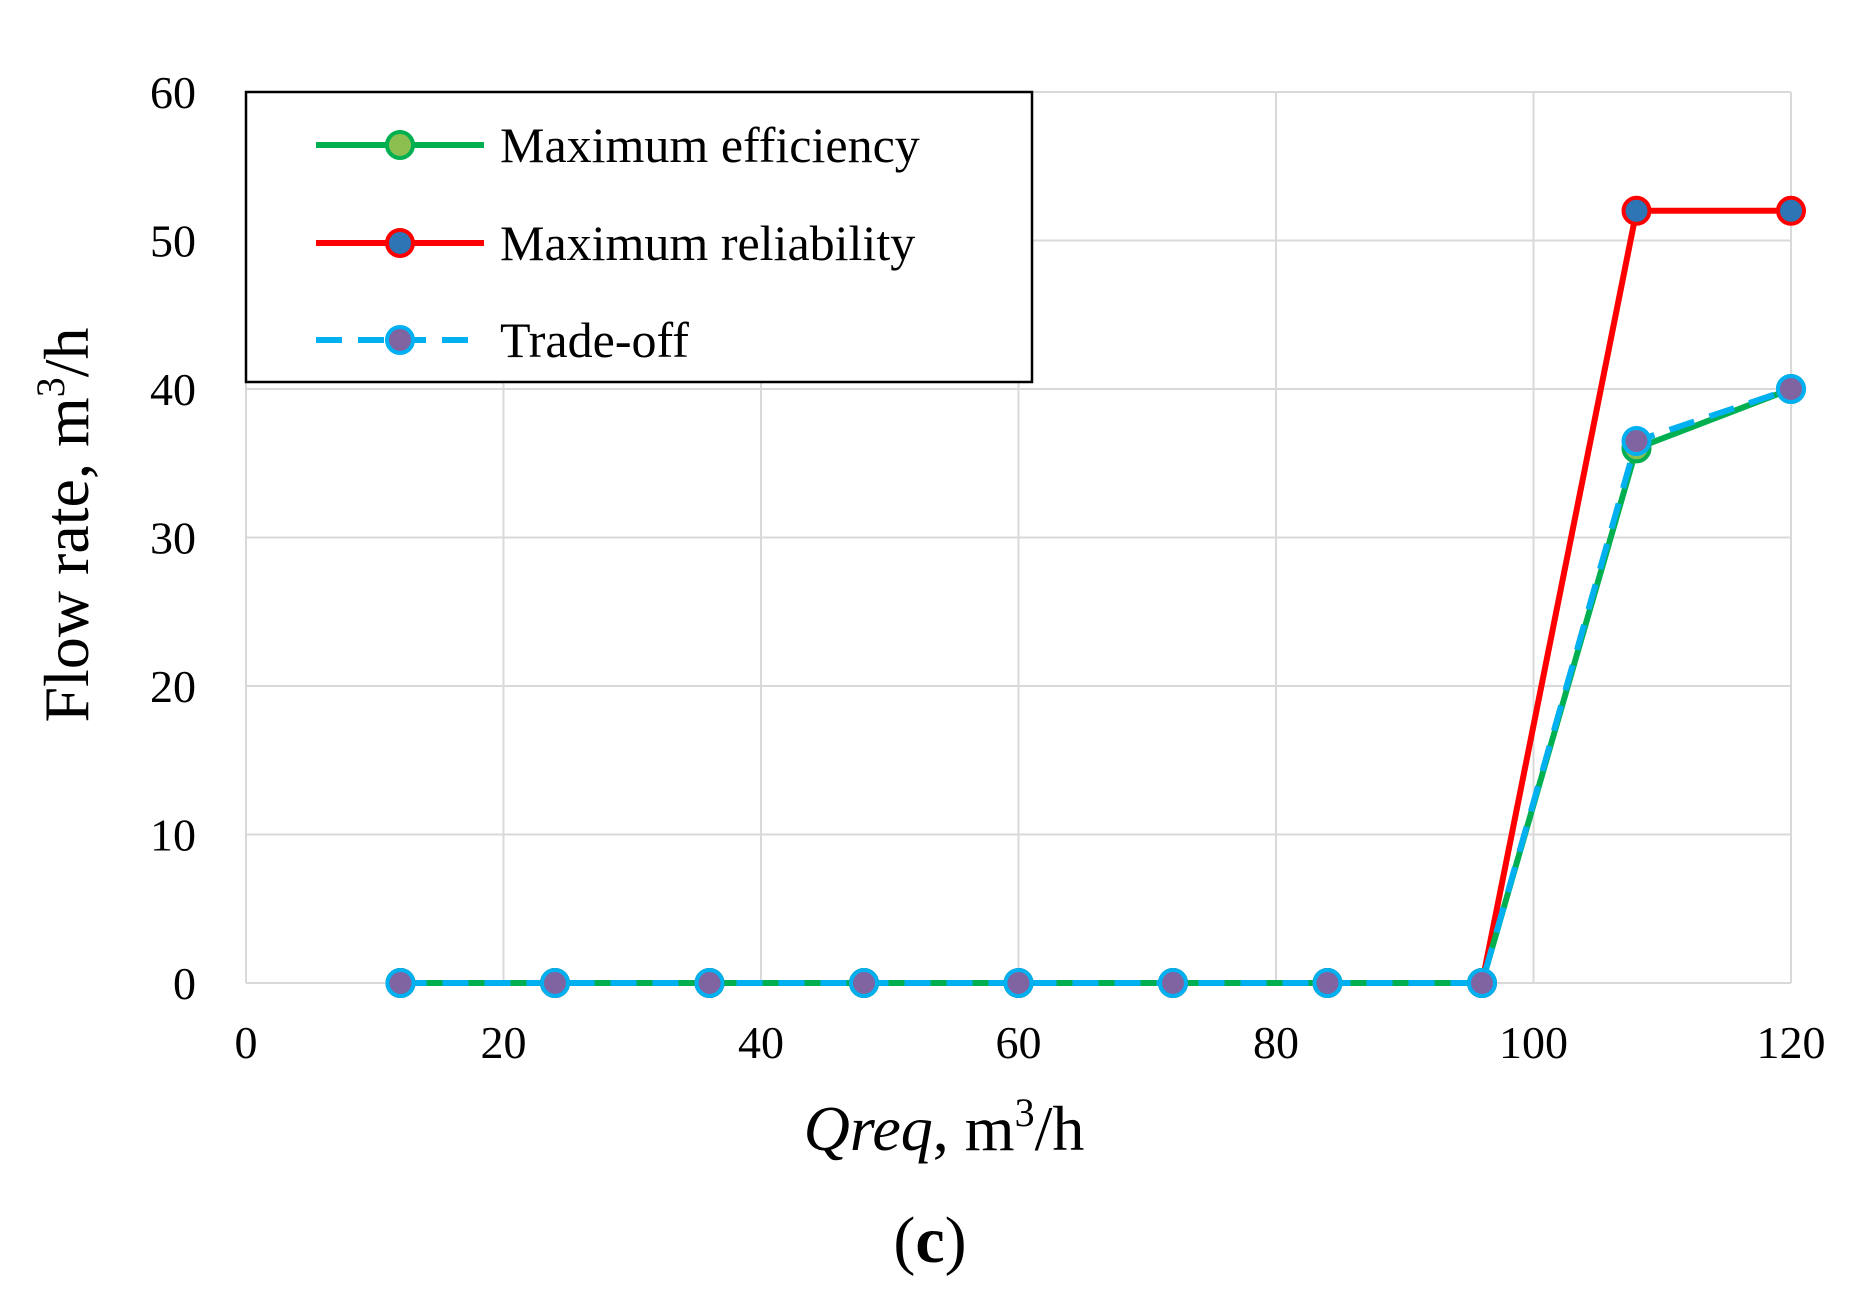  I want to click on legend-box, so click(639, 237).